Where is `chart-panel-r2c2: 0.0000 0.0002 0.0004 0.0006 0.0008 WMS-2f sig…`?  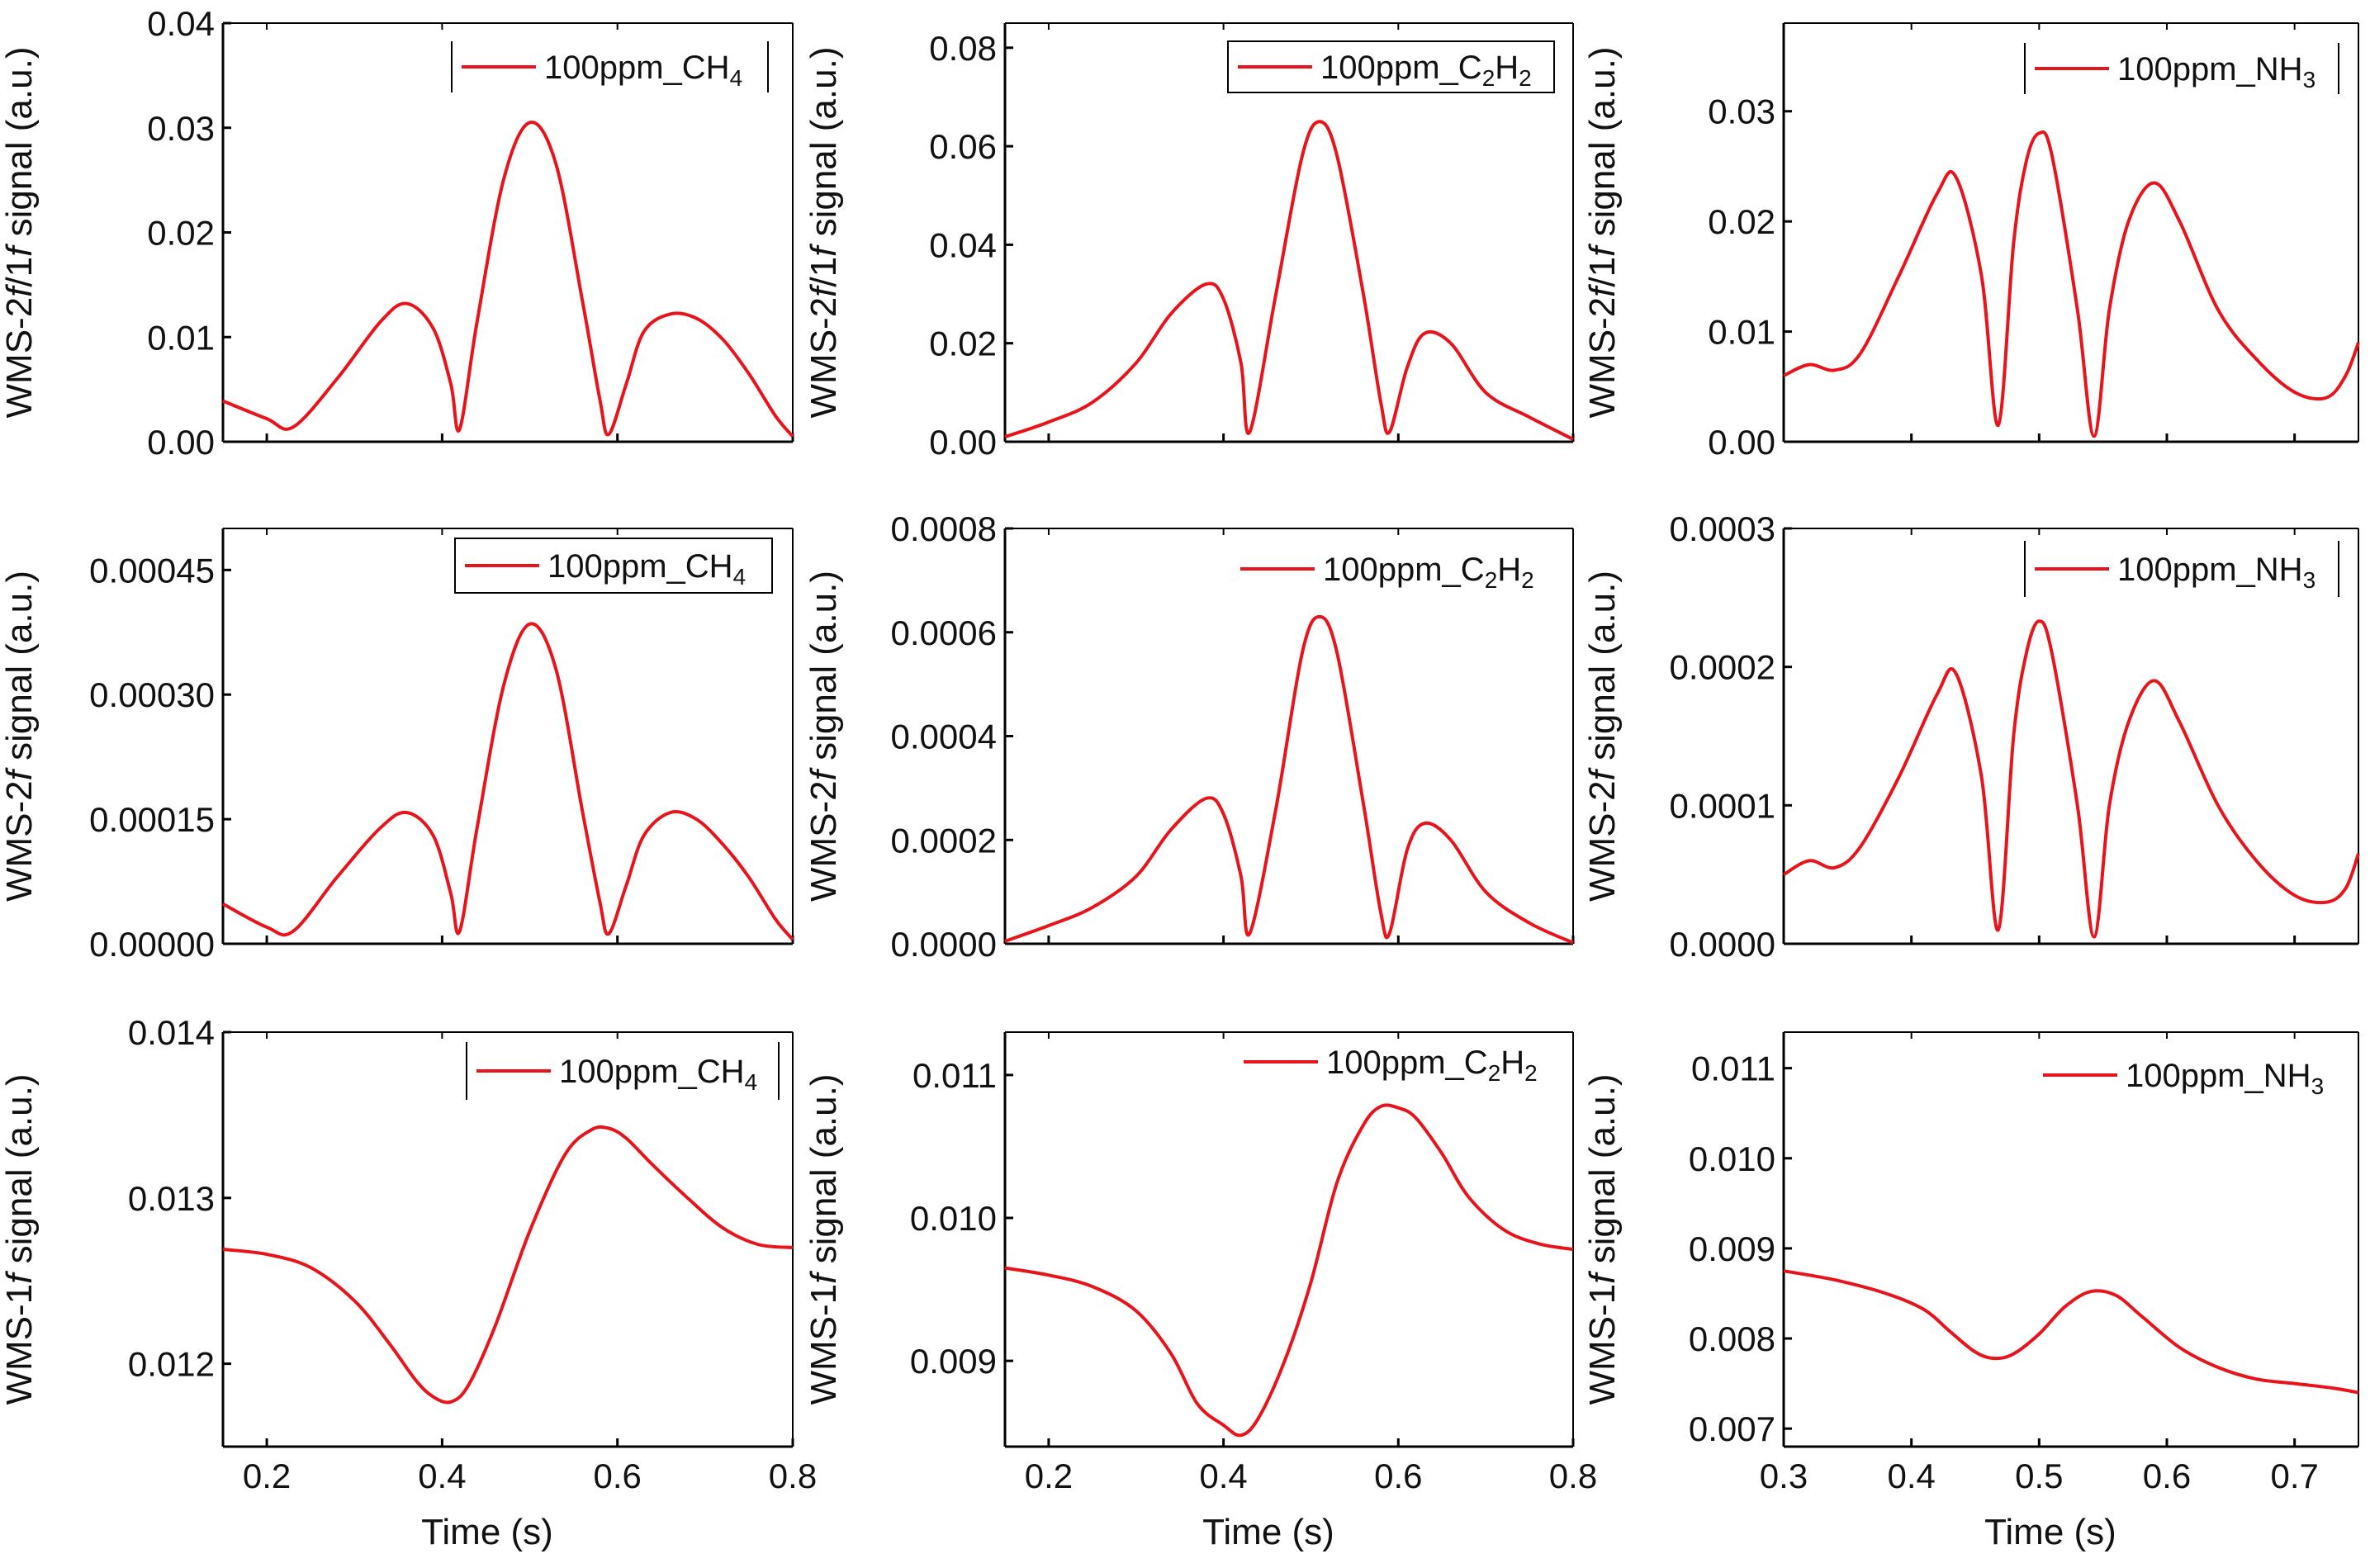 chart-panel-r2c2: 0.0000 0.0002 0.0004 0.0006 0.0008 WMS-2f sig… is located at coordinates (1189, 736).